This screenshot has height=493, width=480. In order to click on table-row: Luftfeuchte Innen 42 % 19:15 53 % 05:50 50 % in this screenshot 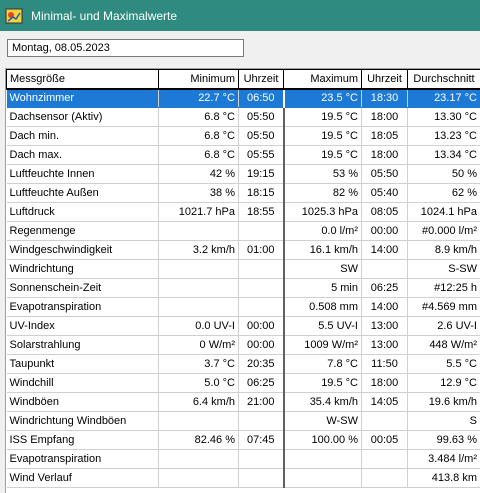, I will do `click(243, 174)`.